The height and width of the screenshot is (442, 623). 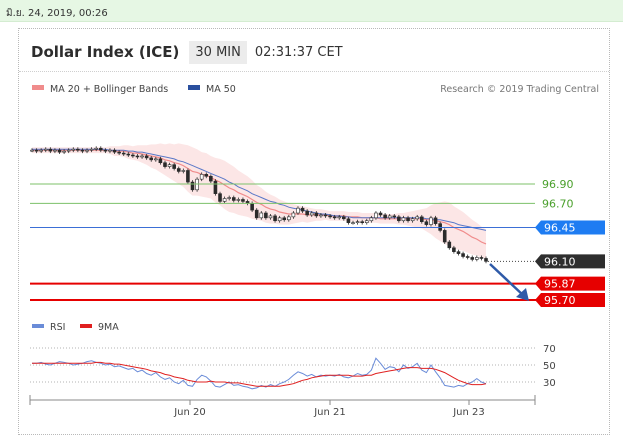 What do you see at coordinates (314, 71) in the screenshot?
I see `header-divider` at bounding box center [314, 71].